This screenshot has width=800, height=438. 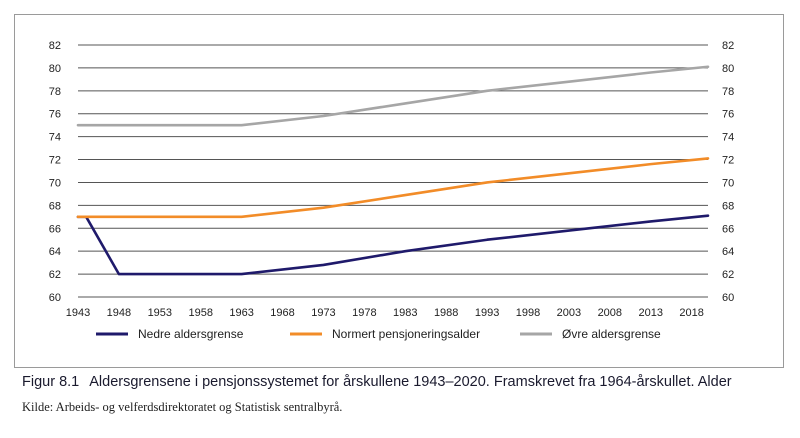 What do you see at coordinates (487, 313) in the screenshot?
I see `x-tick-1993: 1993` at bounding box center [487, 313].